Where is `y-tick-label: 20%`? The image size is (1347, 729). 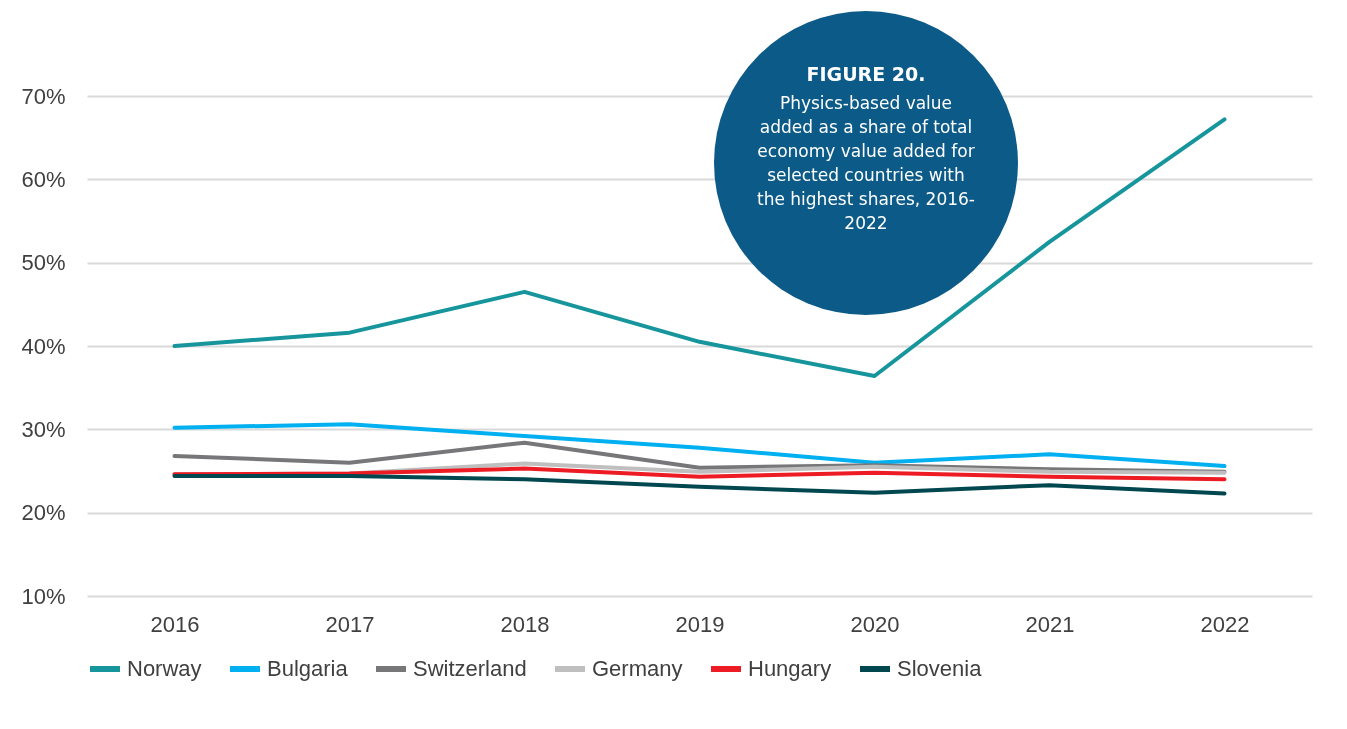
y-tick-label: 20% is located at coordinates (43, 513).